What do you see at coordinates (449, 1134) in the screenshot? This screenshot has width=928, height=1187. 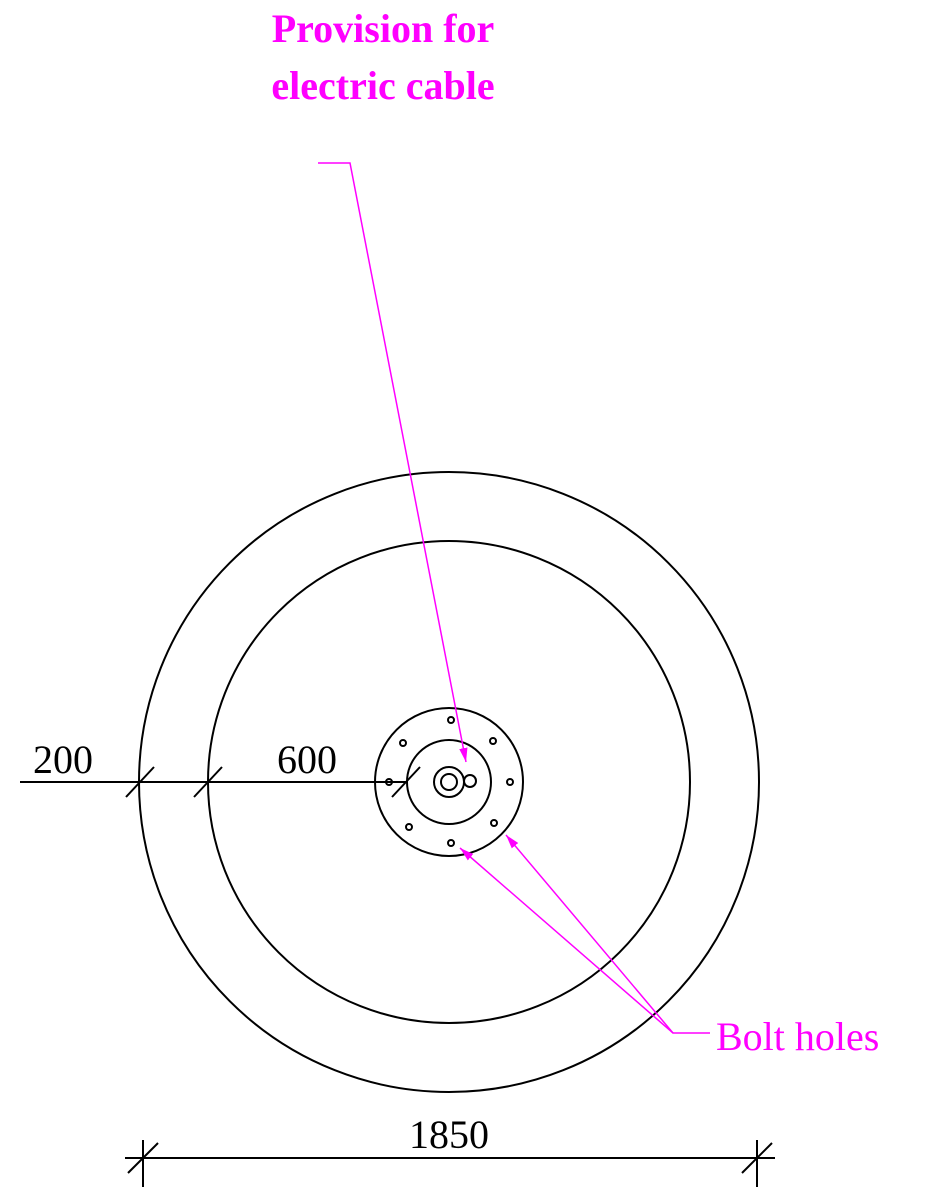 I see `dimension-label: 1850` at bounding box center [449, 1134].